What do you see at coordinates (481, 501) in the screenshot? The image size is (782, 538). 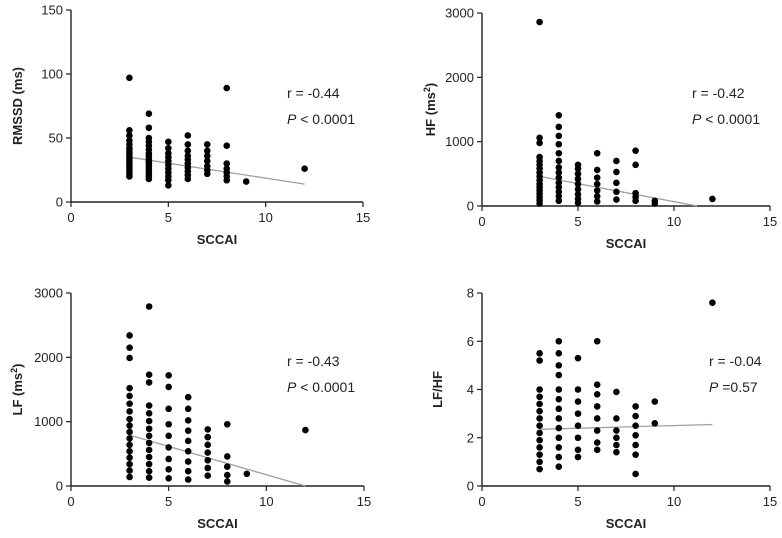 I see `x-tick-label: 0` at bounding box center [481, 501].